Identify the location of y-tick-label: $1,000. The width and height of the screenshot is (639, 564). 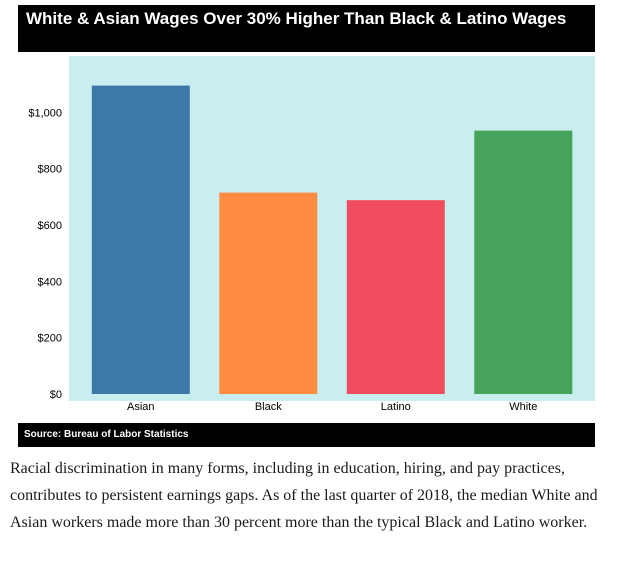
(45, 113).